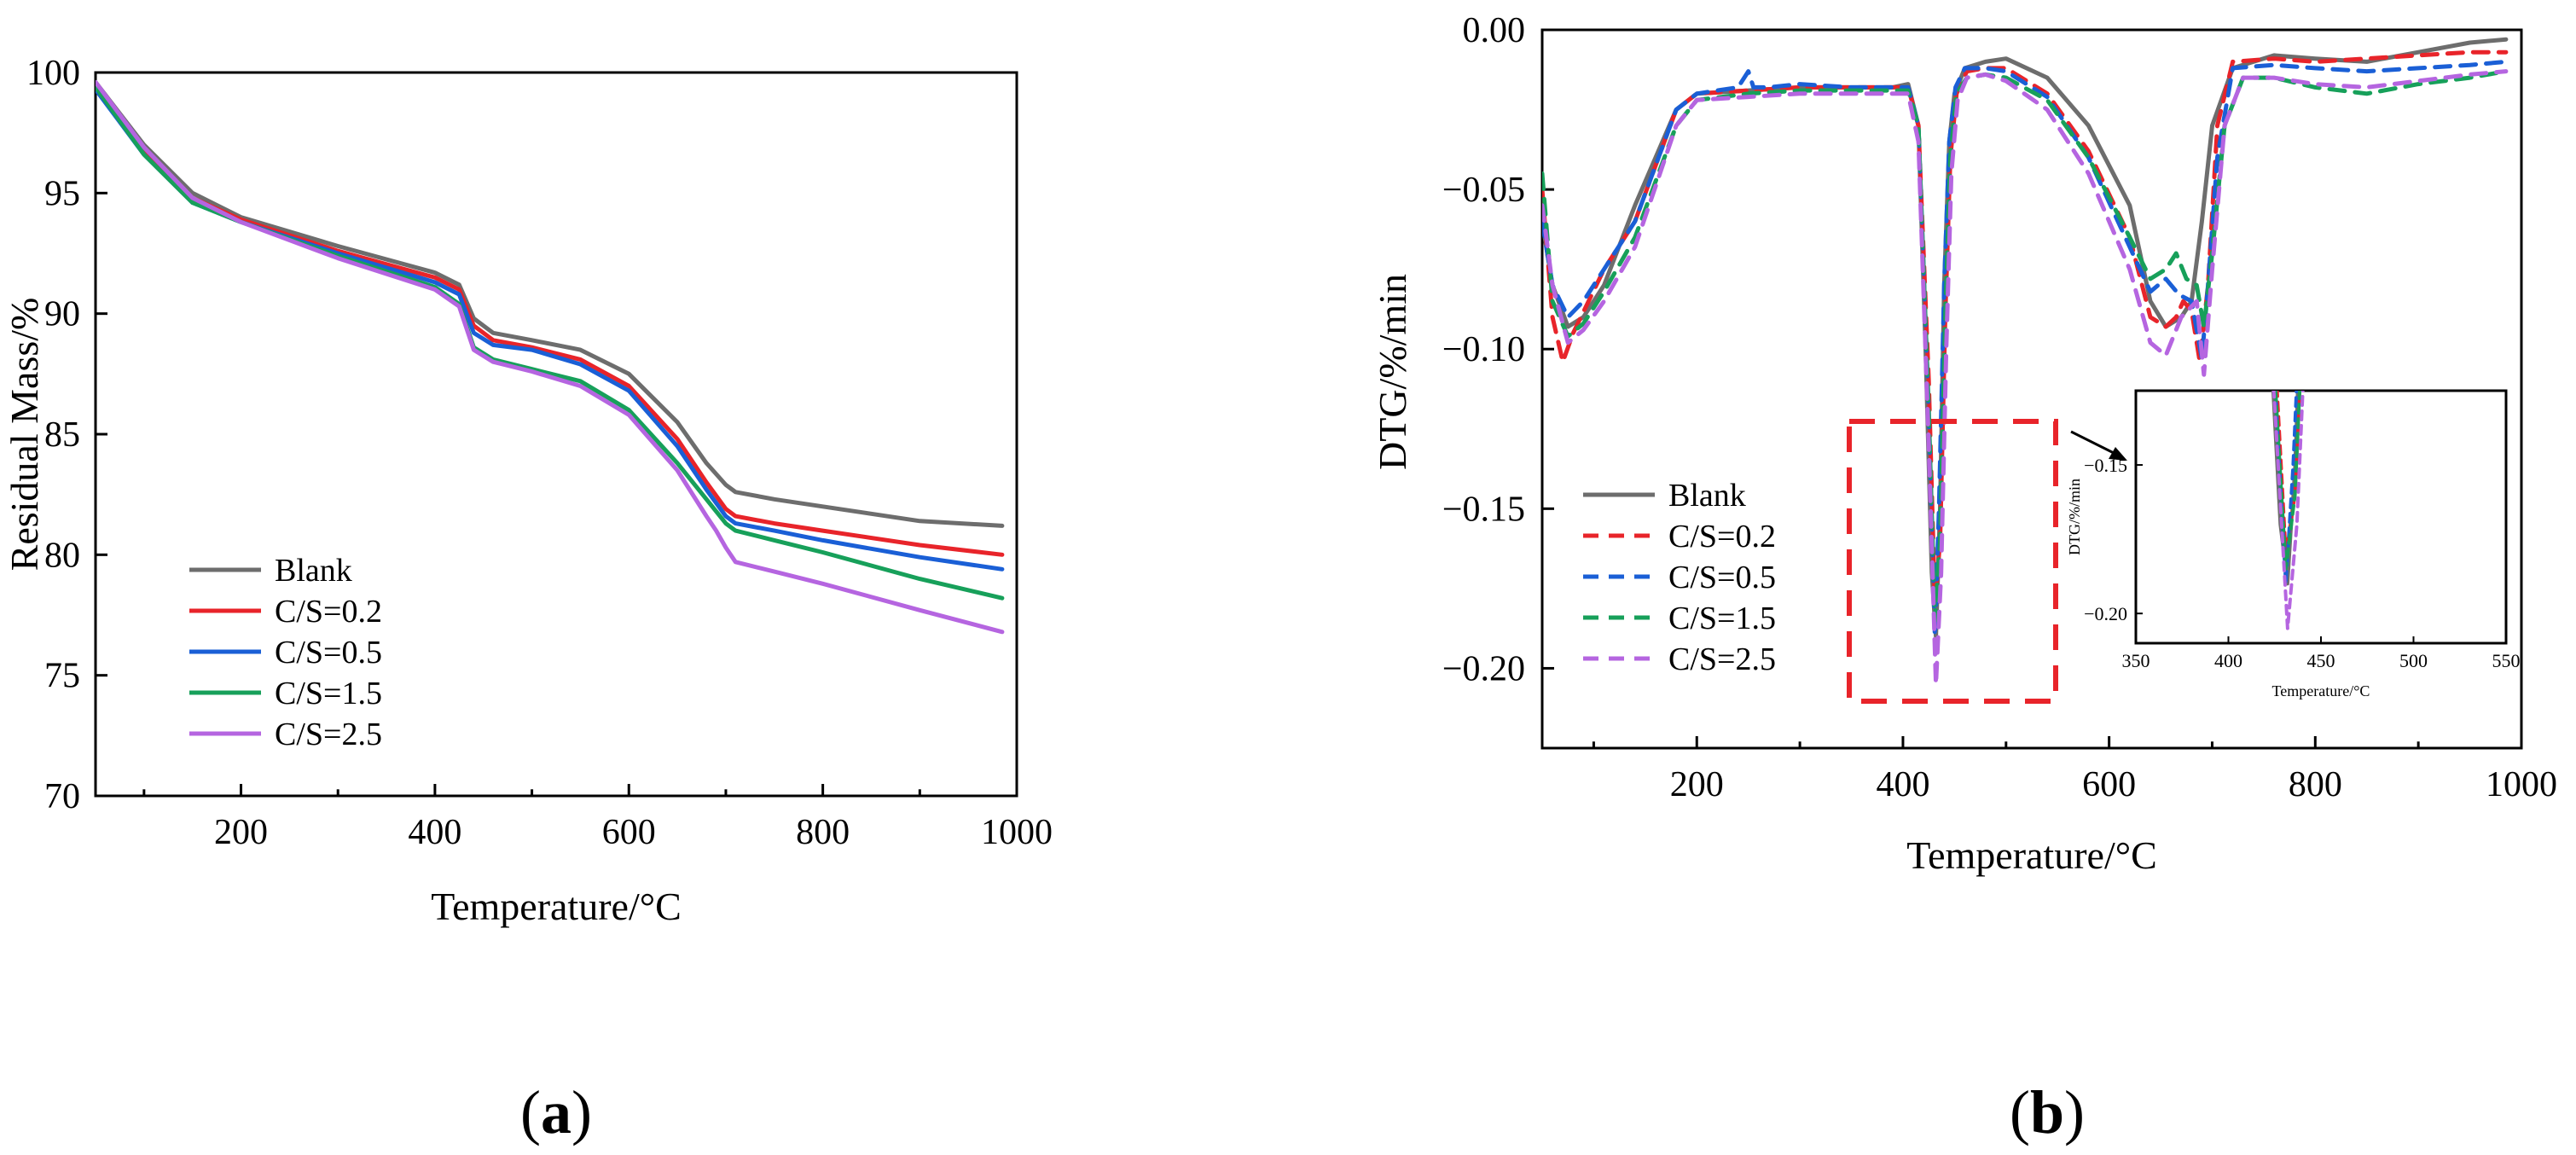  Describe the element at coordinates (62, 194) in the screenshot. I see `y-tick-label: 95` at that location.